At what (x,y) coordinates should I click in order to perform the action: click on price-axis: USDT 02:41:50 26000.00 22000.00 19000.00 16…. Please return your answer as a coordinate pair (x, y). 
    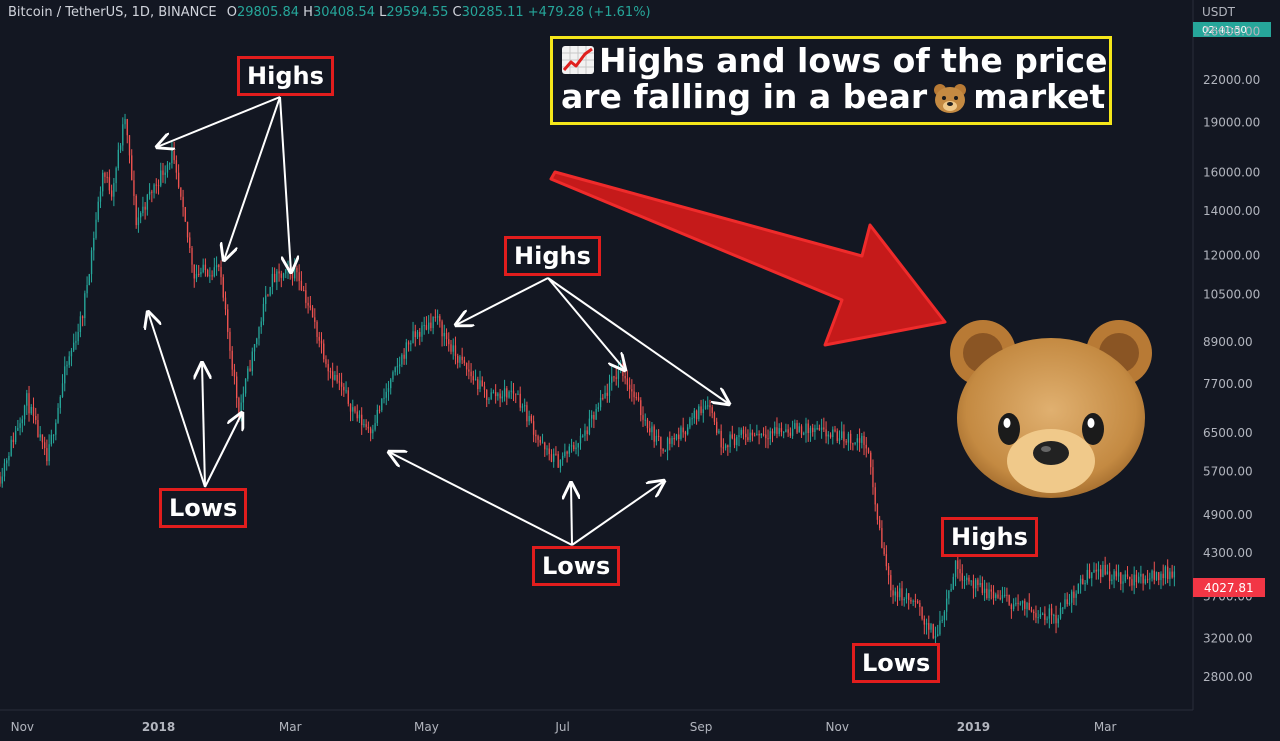
    Looking at the image, I should click on (1236, 370).